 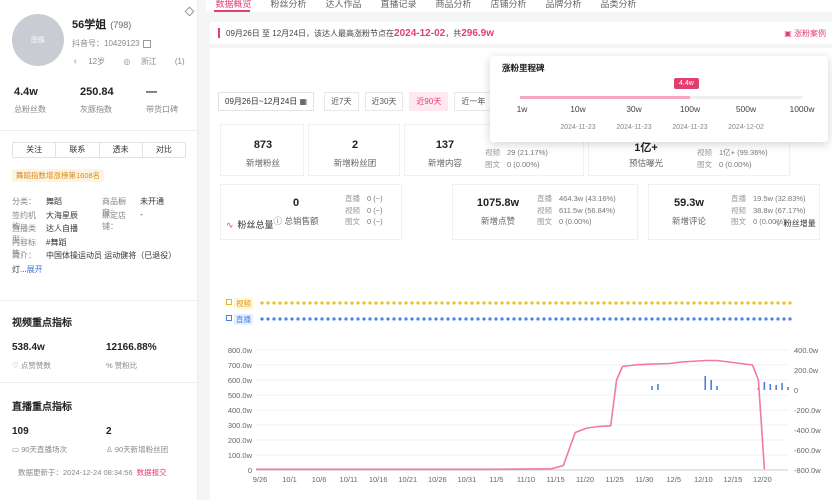 I want to click on tab-shops: 店铺分析, so click(x=508, y=4).